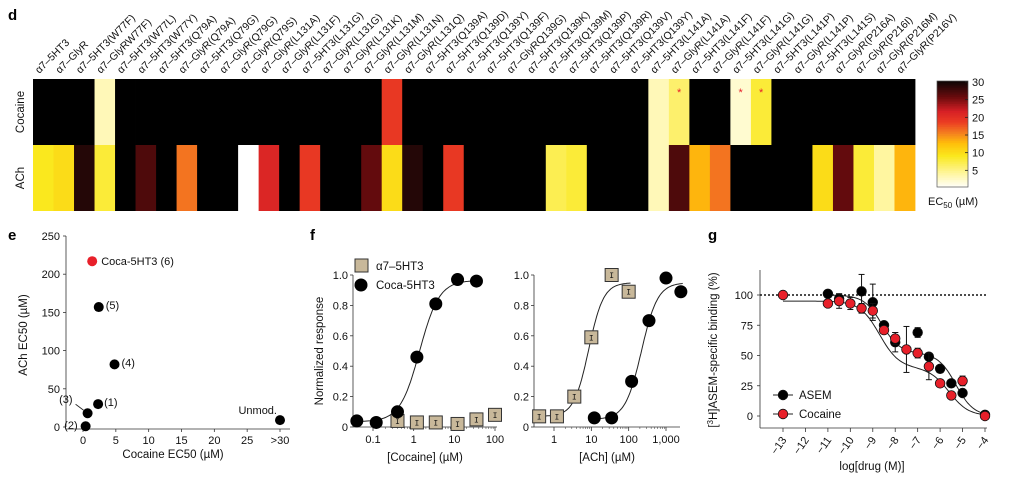 This screenshot has width=1023, height=477. What do you see at coordinates (57, 428) in the screenshot?
I see `y-tick-label: 0` at bounding box center [57, 428].